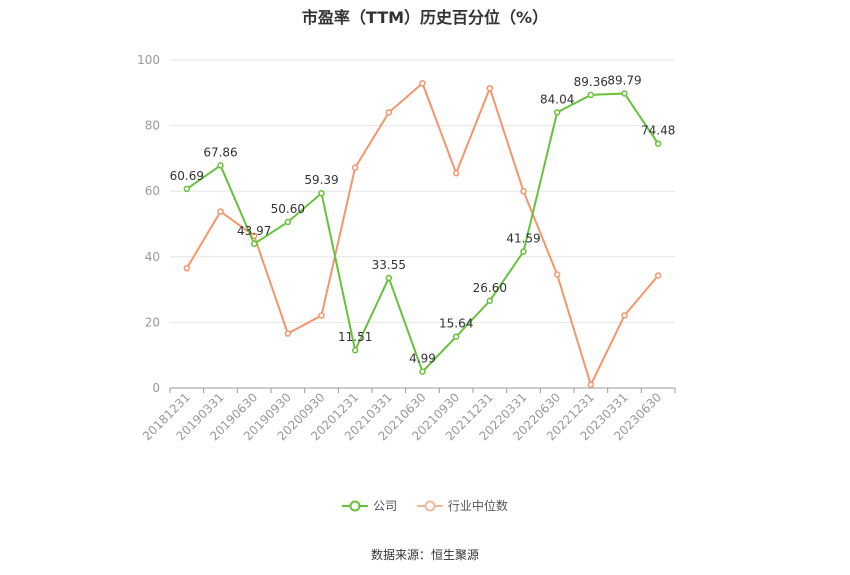 This screenshot has height=575, width=850. What do you see at coordinates (321, 180) in the screenshot?
I see `data-label: 59.39` at bounding box center [321, 180].